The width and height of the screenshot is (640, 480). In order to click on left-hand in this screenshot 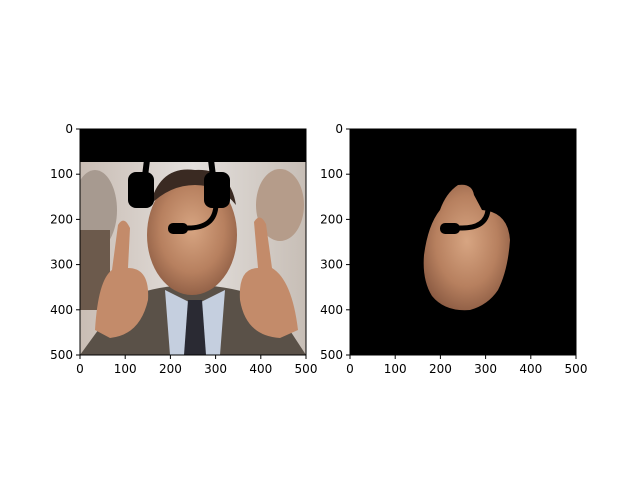, I will do `click(122, 279)`.